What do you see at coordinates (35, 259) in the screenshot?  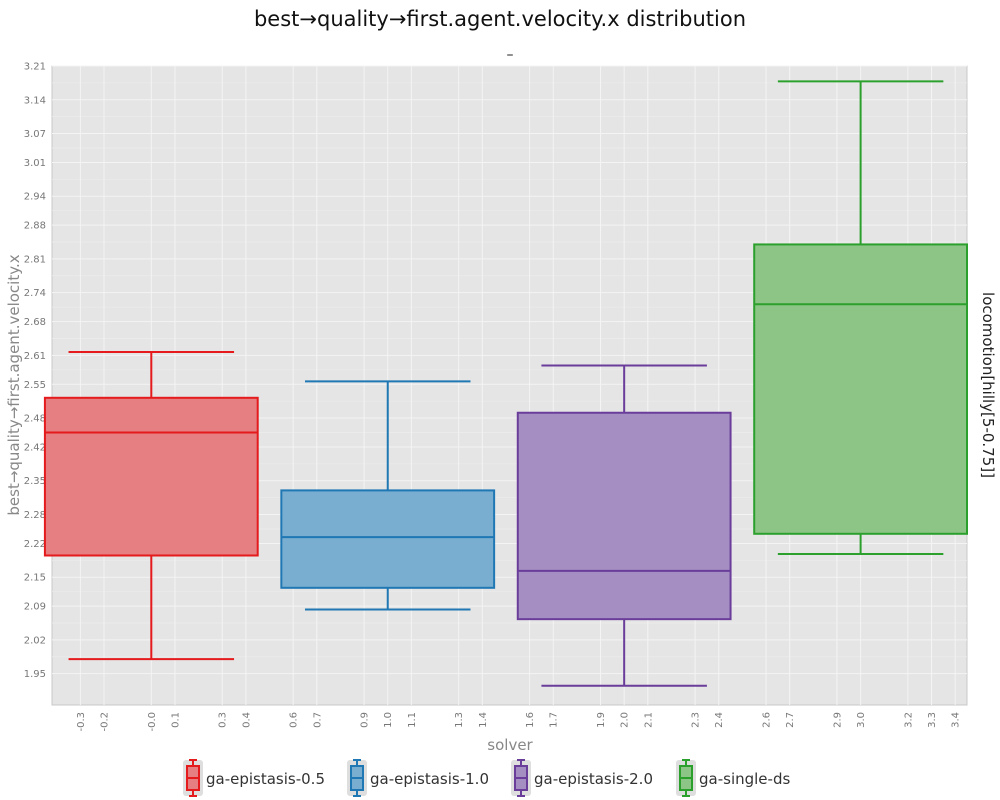 I see `y-tick-label: 2.81` at bounding box center [35, 259].